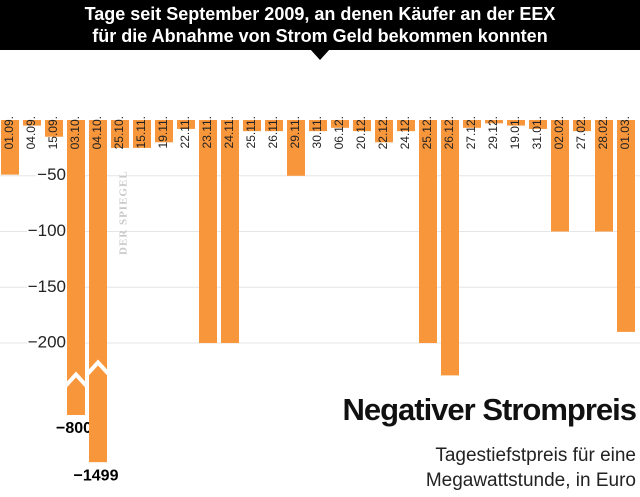  I want to click on x-tick-label: 29.12., so click(493, 132).